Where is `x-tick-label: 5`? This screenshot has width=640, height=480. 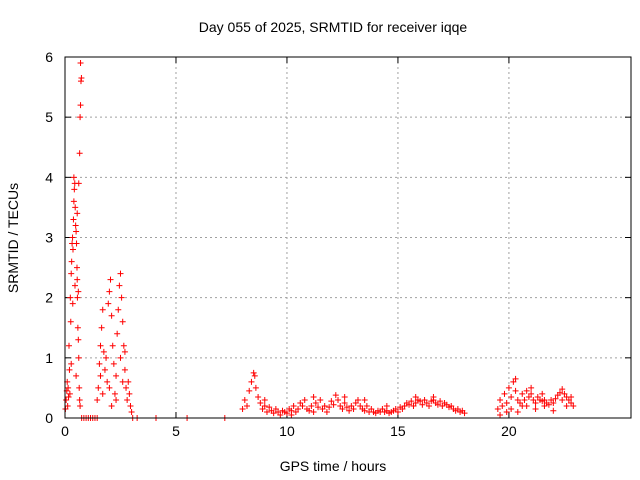
x-tick-label: 5 is located at coordinates (176, 431).